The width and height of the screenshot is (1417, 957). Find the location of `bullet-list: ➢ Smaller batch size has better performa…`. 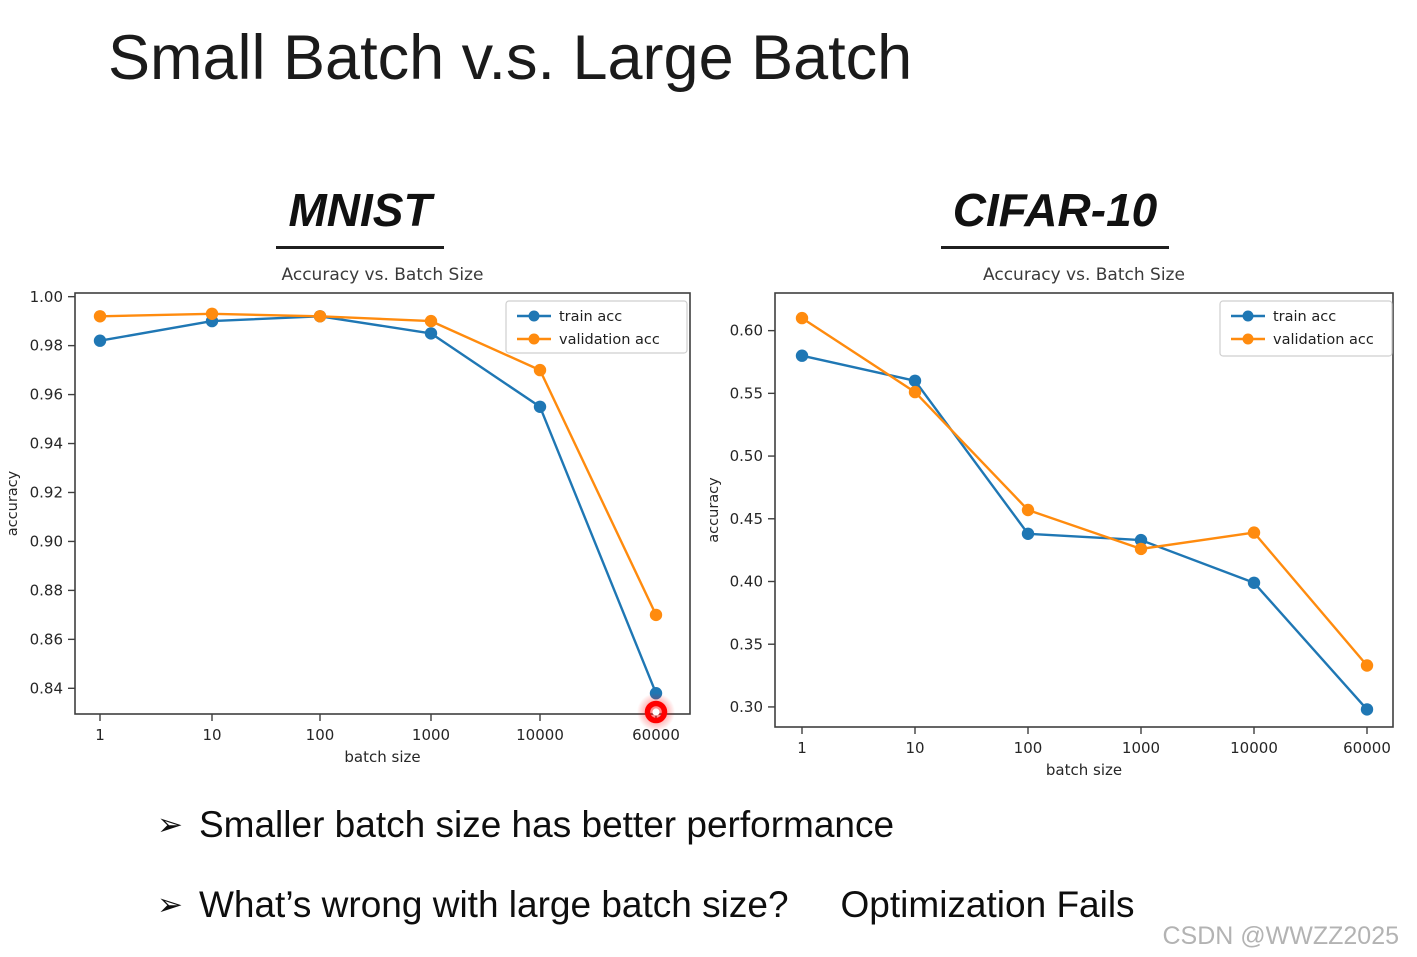

bullet-list: ➢ Smaller batch size has better performa… is located at coordinates (757, 878).